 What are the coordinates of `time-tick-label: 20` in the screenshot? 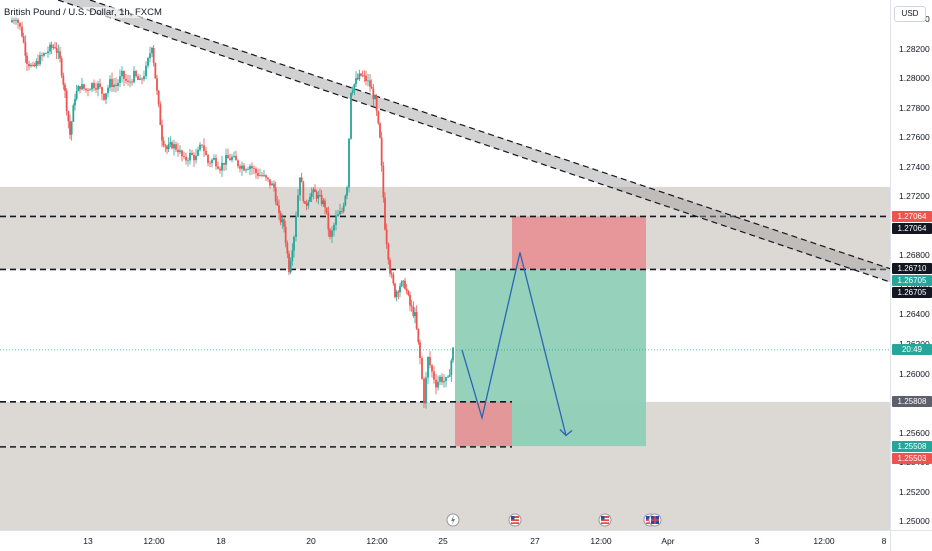 It's located at (311, 541).